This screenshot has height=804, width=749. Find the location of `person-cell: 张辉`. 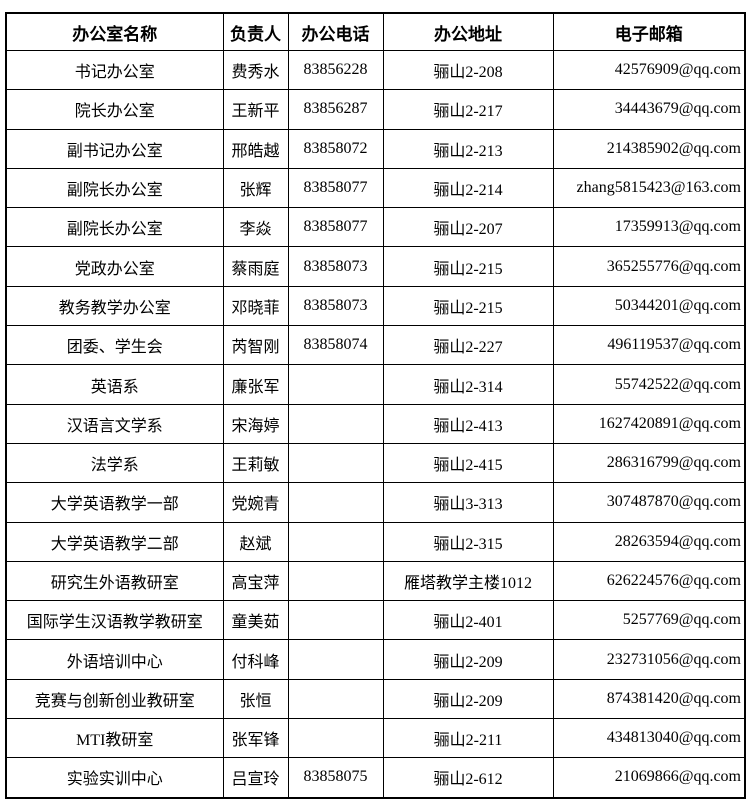

person-cell: 张辉 is located at coordinates (255, 188).